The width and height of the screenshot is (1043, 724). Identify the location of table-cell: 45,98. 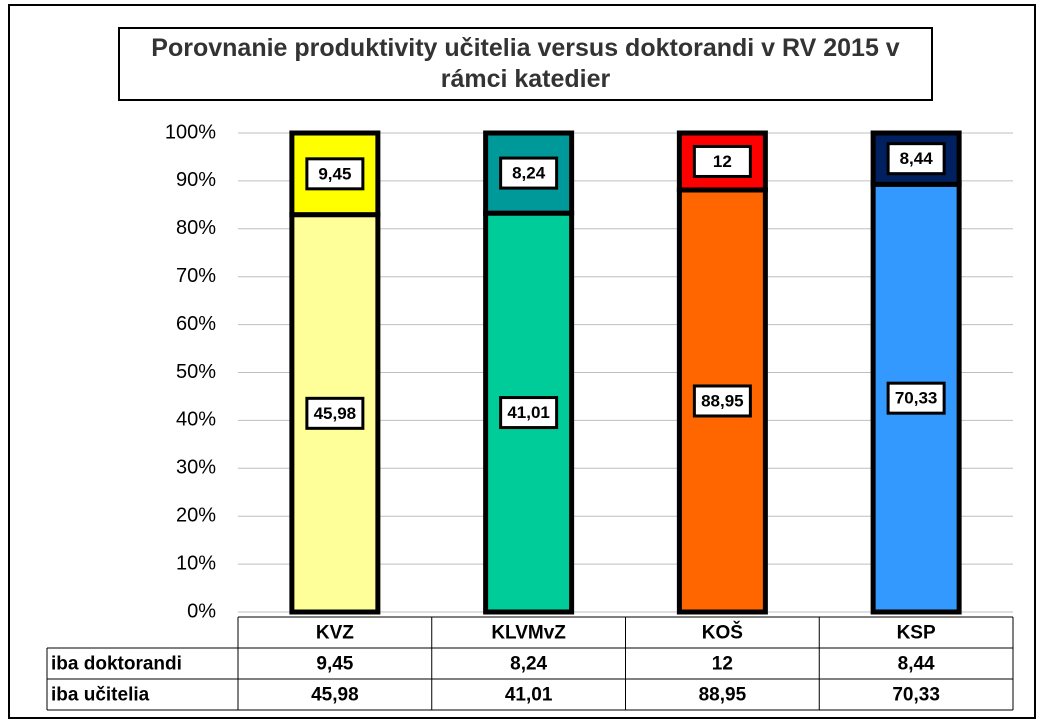
(335, 695).